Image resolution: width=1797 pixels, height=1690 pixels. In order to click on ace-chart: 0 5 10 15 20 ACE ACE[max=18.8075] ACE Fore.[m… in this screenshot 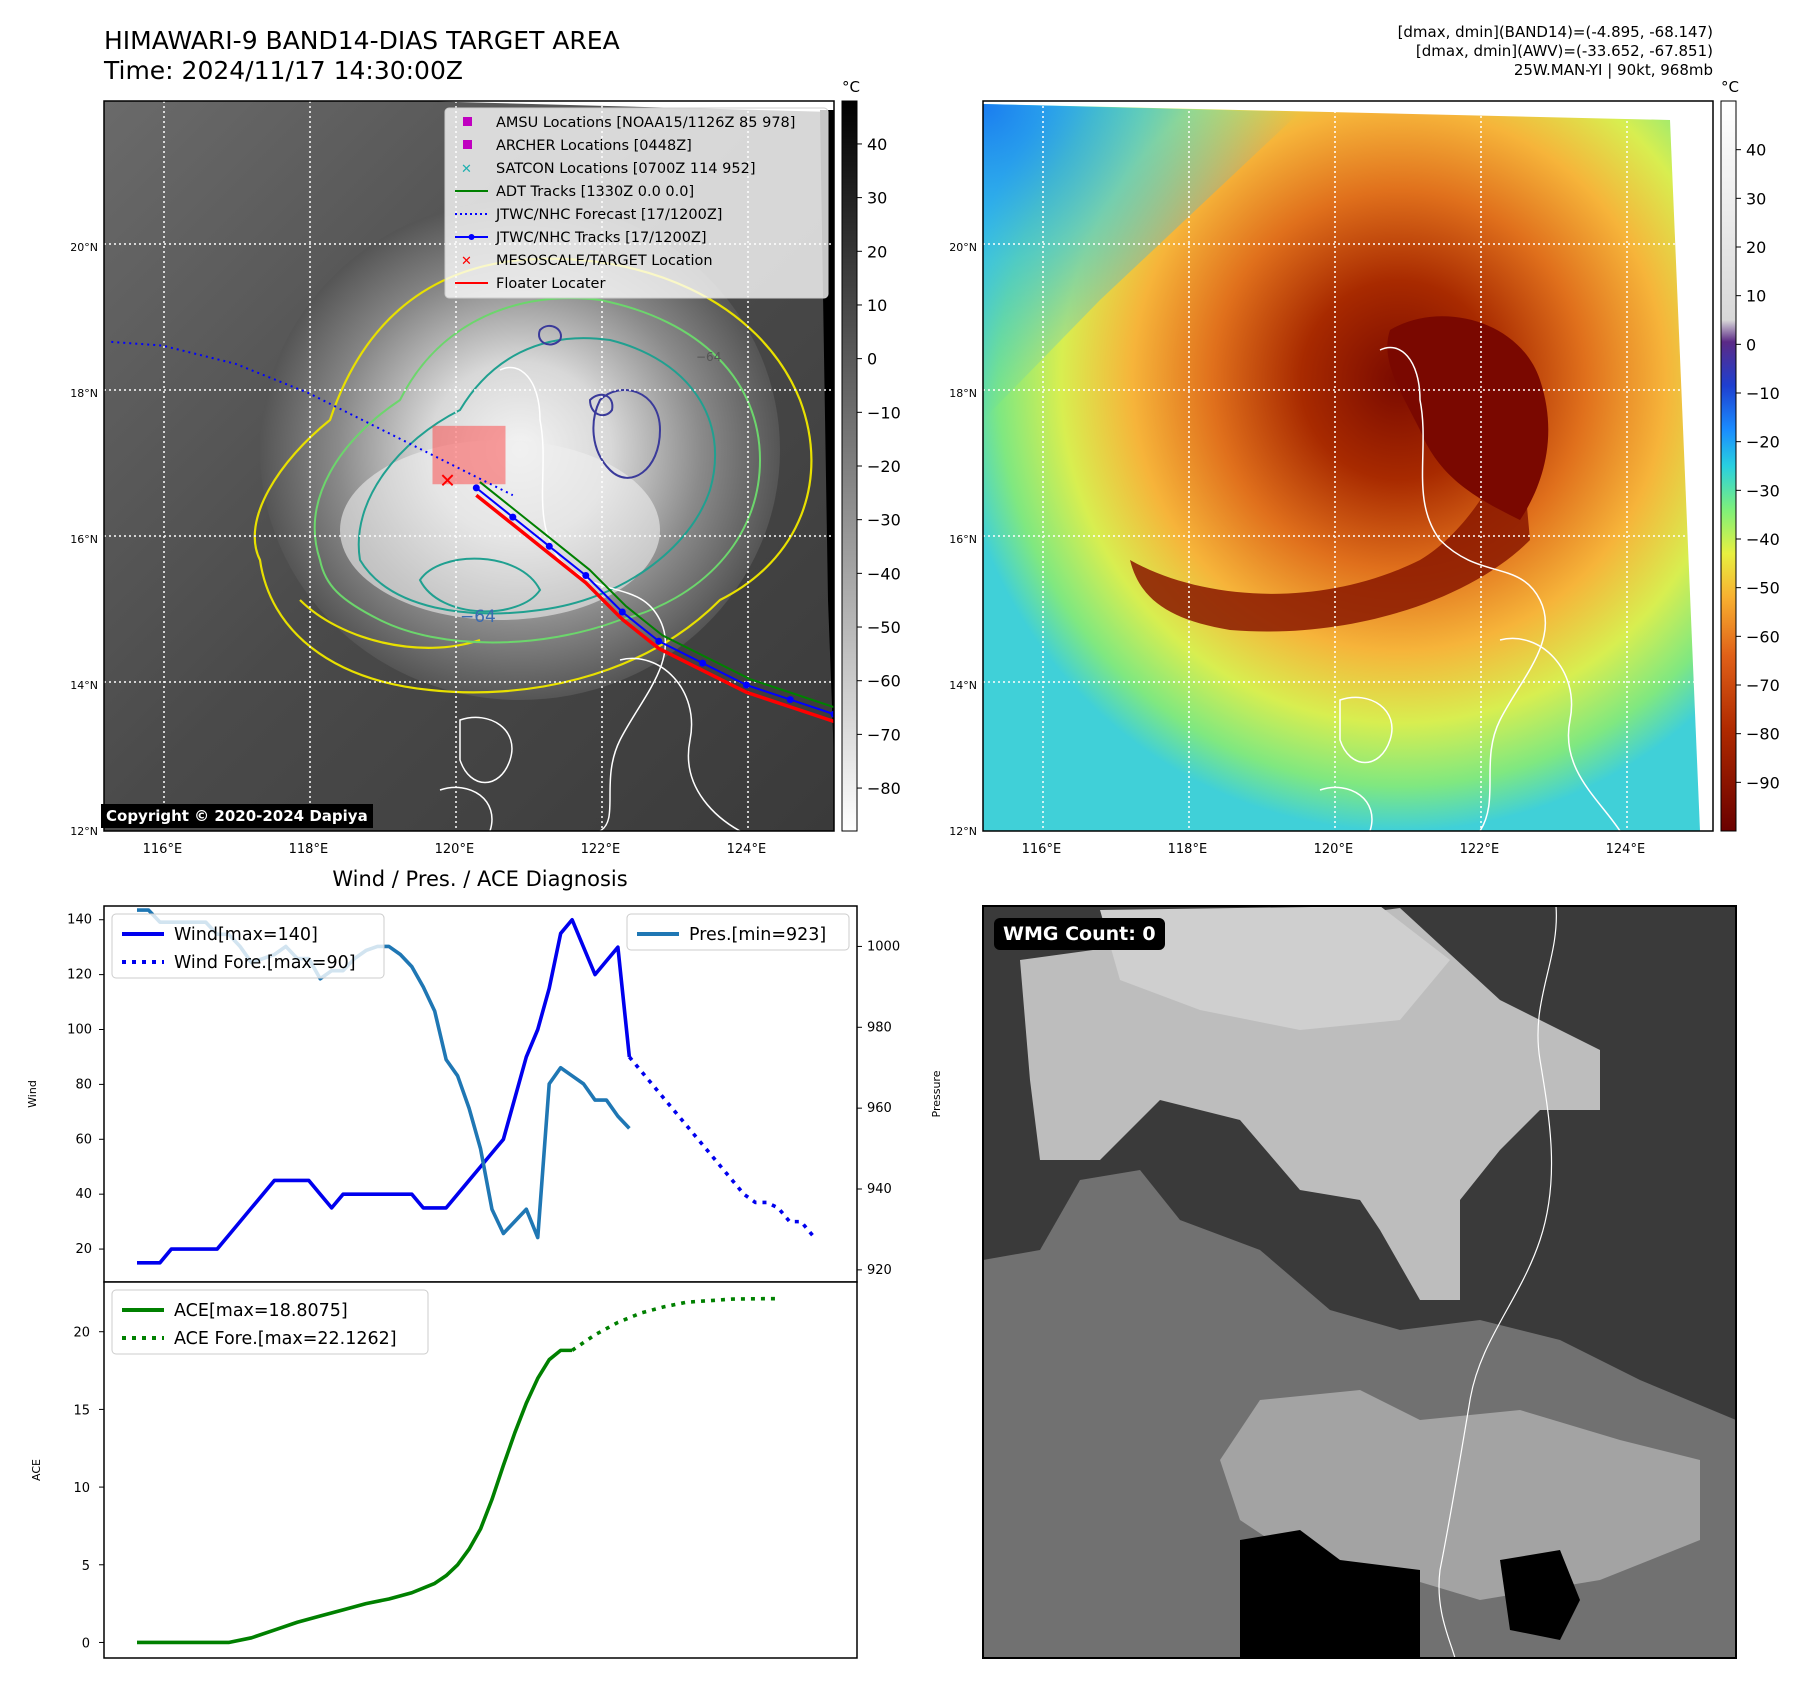, I will do `click(444, 1470)`.